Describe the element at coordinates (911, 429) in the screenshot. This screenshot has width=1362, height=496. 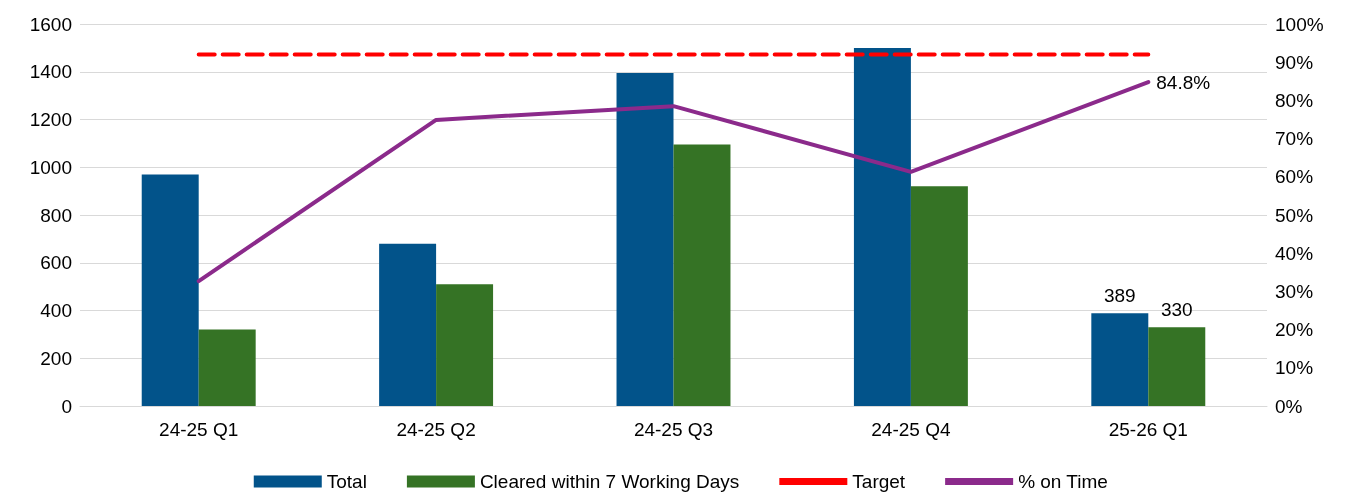
I see `x-tick-label: 24-25 Q4` at that location.